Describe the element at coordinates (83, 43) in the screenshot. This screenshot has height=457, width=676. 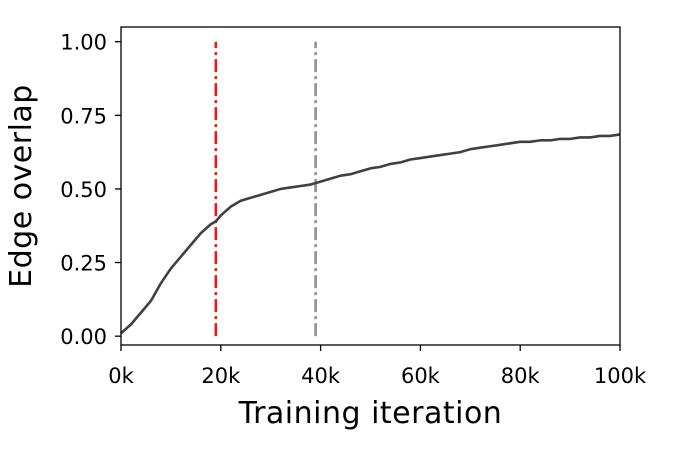
I see `y-tick-label: 1.00` at that location.